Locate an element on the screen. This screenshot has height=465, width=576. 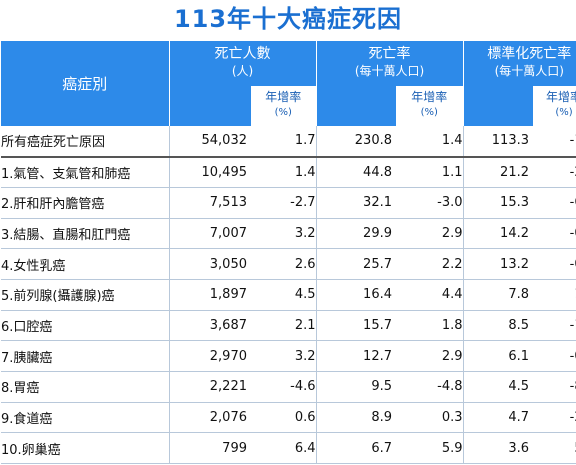
cell-deaths-yoy: 6.4 is located at coordinates (281, 448).